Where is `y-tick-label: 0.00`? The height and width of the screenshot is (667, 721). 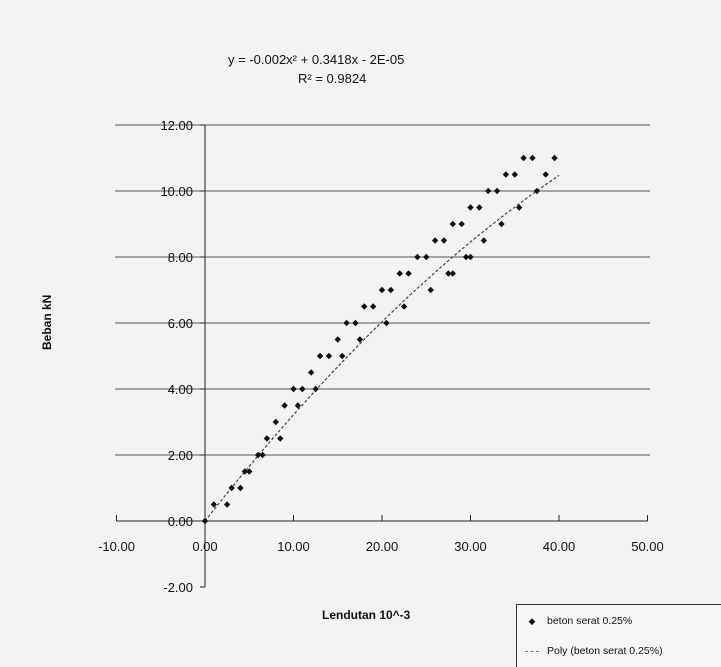 y-tick-label: 0.00 is located at coordinates (180, 521).